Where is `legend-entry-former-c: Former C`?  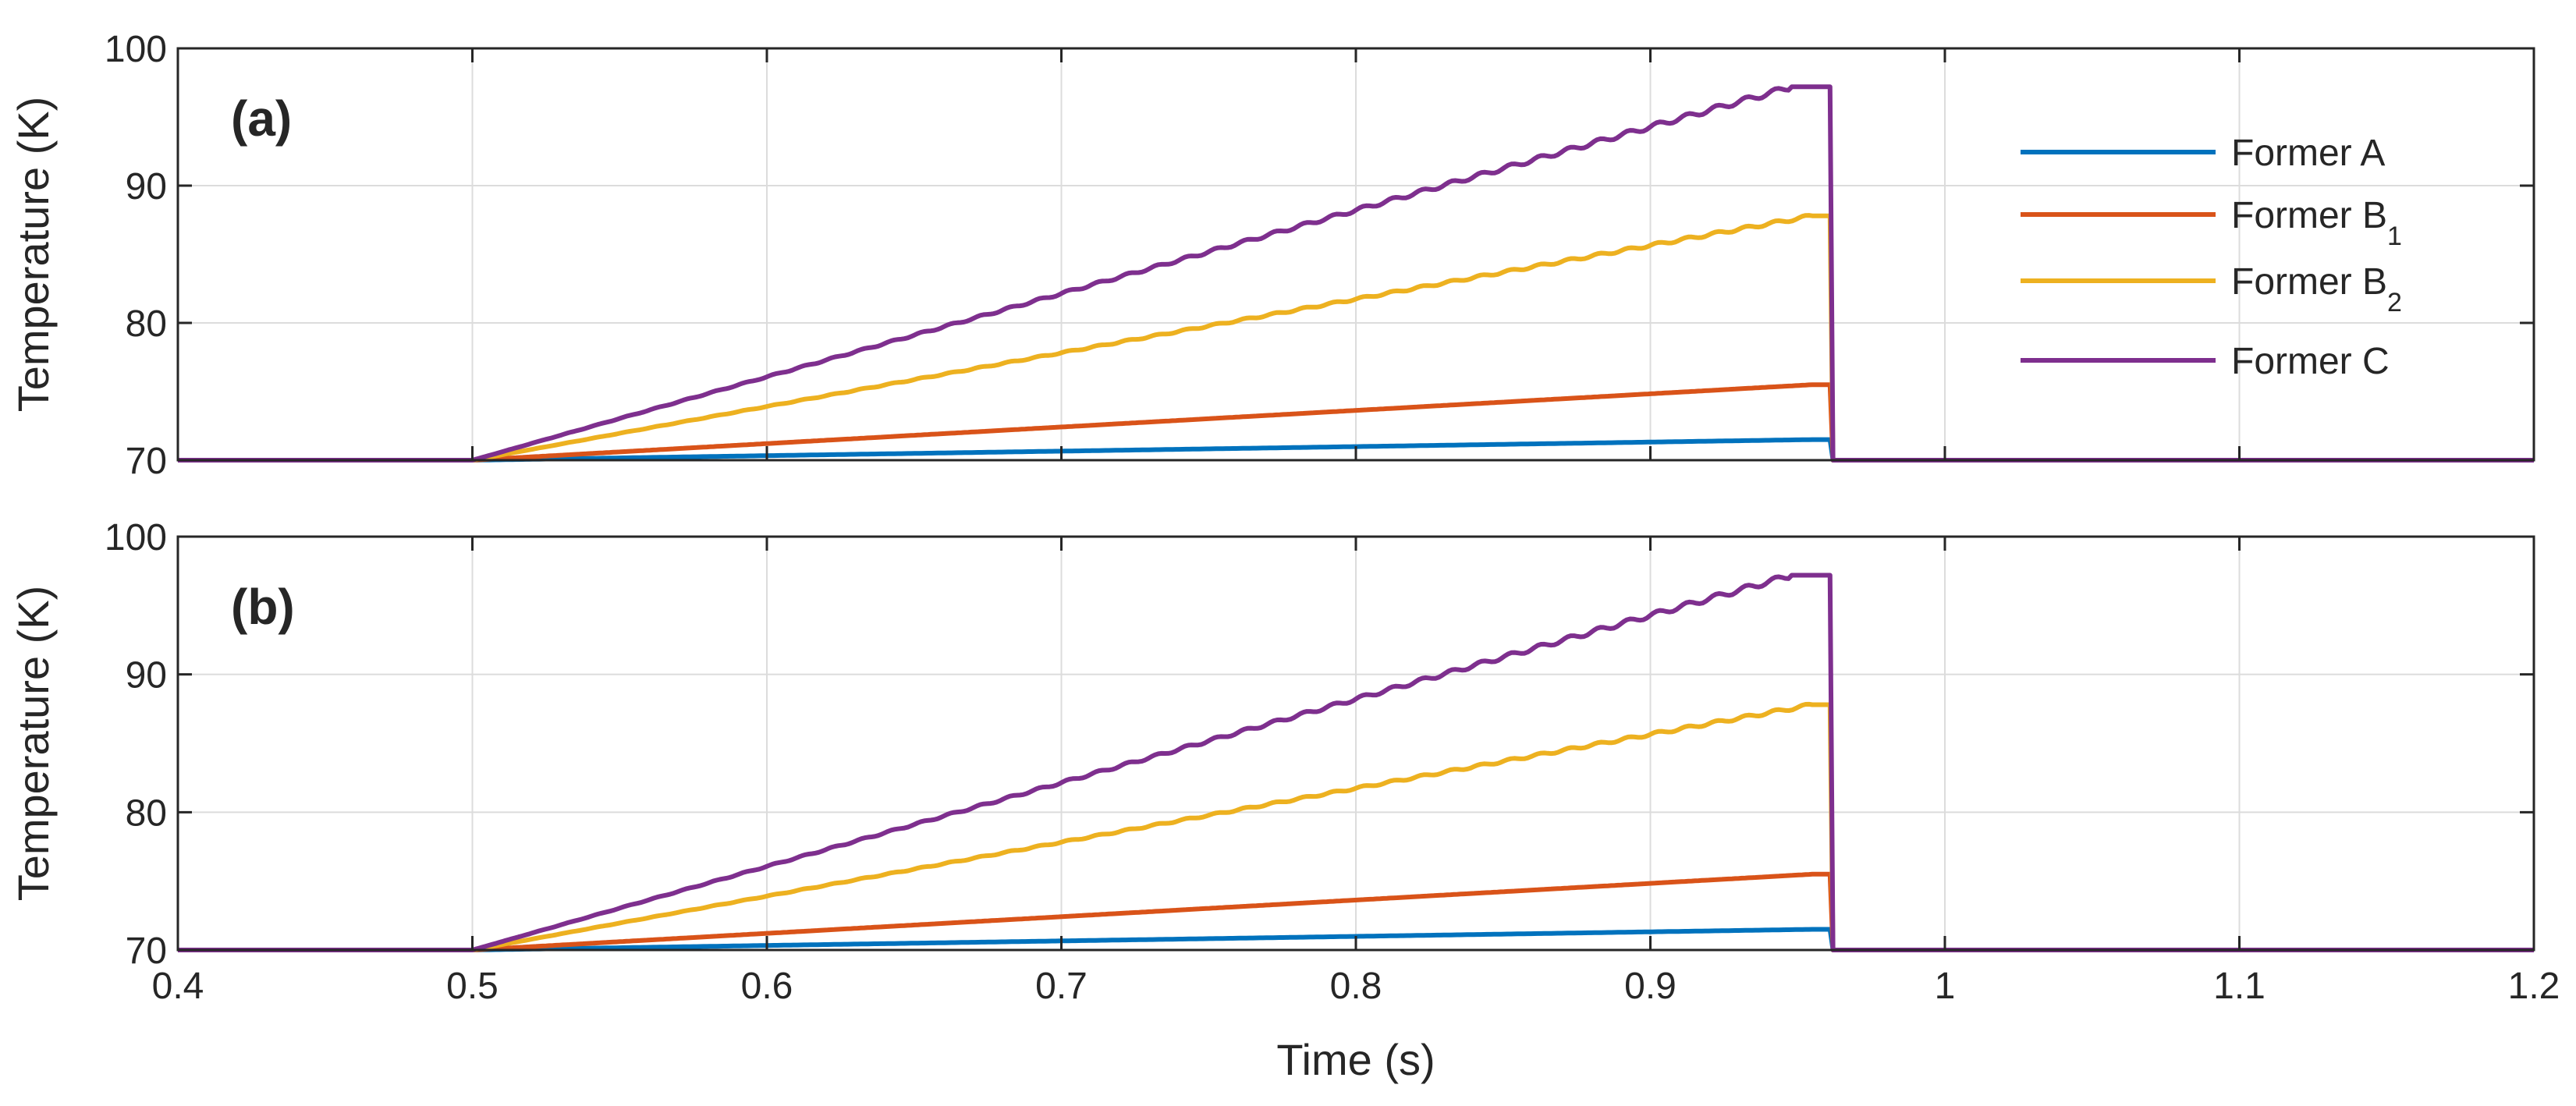
legend-entry-former-c: Former C is located at coordinates (2310, 361).